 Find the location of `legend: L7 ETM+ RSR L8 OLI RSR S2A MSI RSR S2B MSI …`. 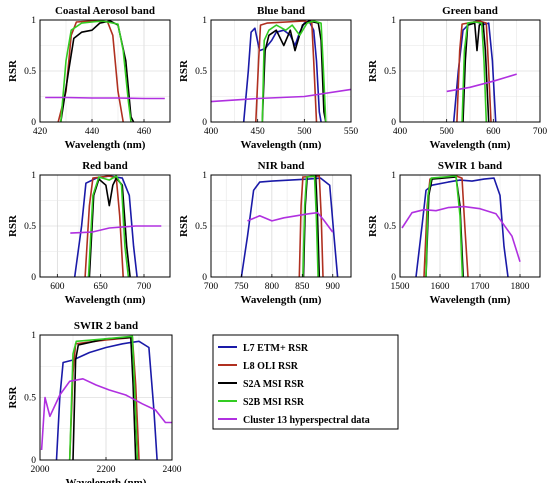

legend: L7 ETM+ RSR L8 OLI RSR S2A MSI RSR S2B MSI … is located at coordinates (305, 382).